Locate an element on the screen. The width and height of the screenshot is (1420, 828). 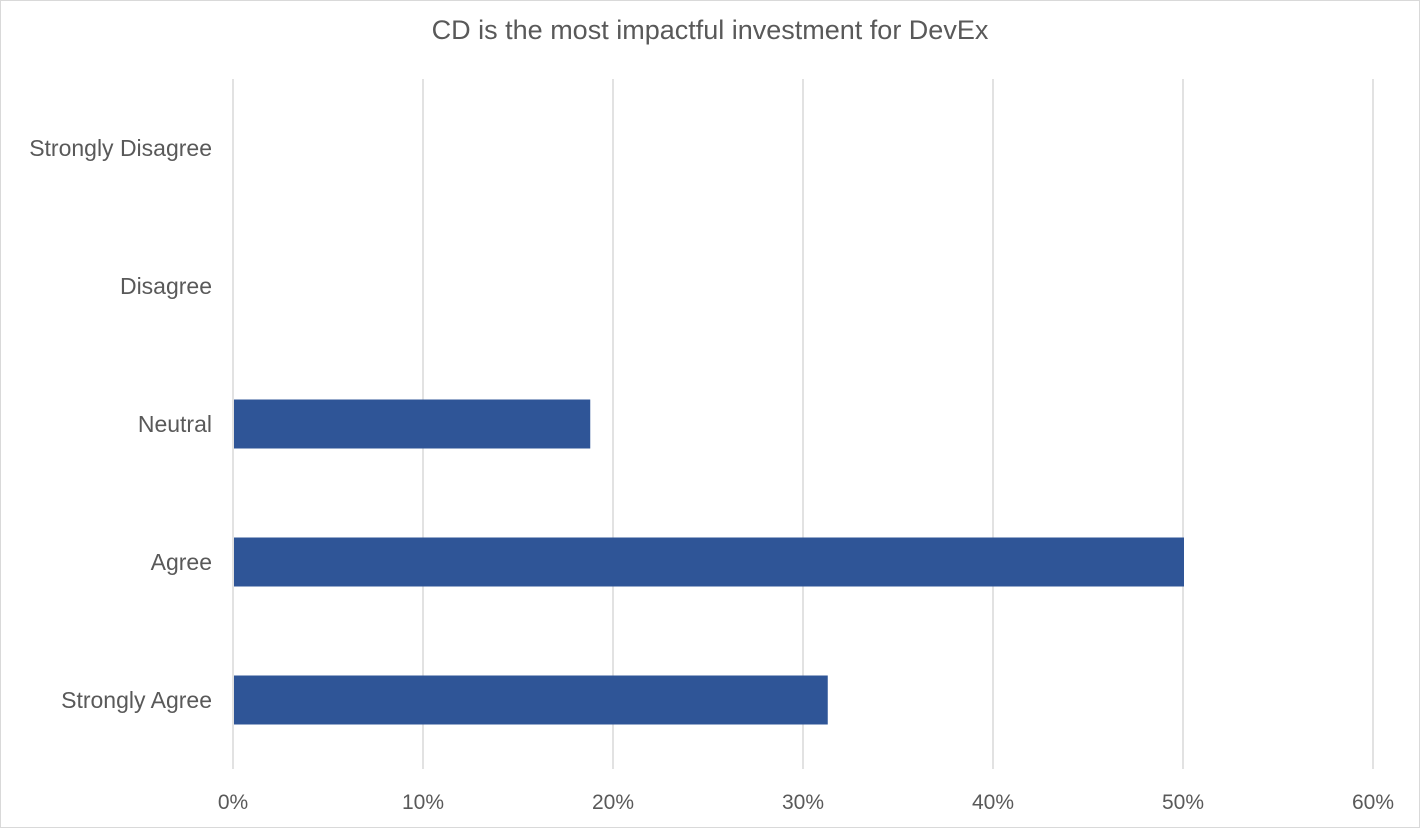
x-tick-label: 60% is located at coordinates (1373, 802).